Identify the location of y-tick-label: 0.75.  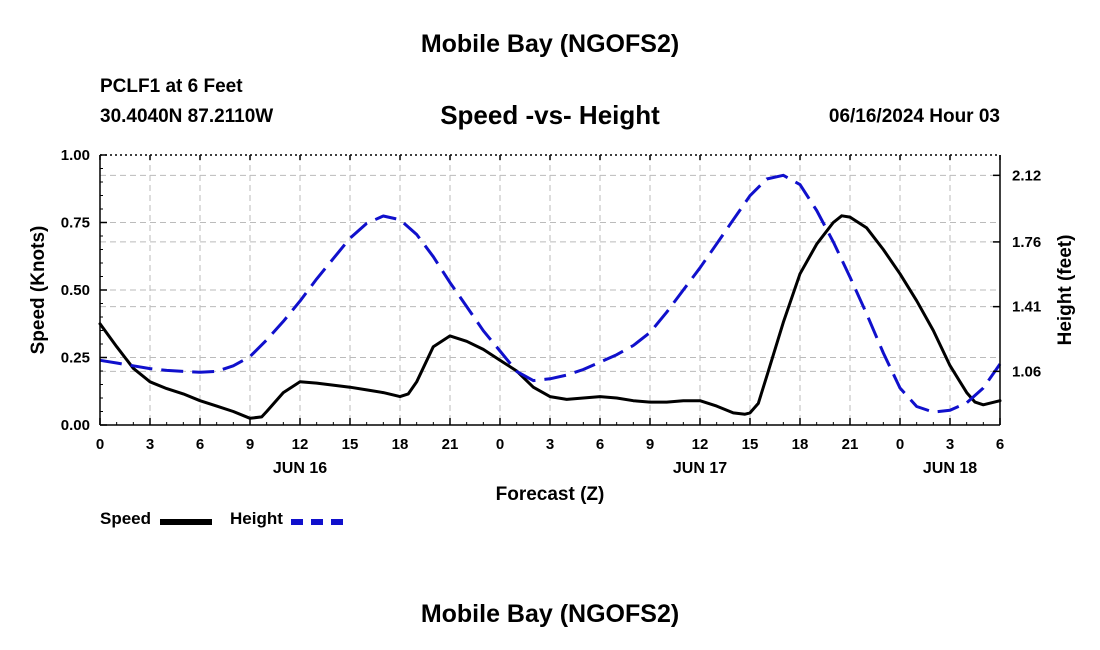
(75, 223).